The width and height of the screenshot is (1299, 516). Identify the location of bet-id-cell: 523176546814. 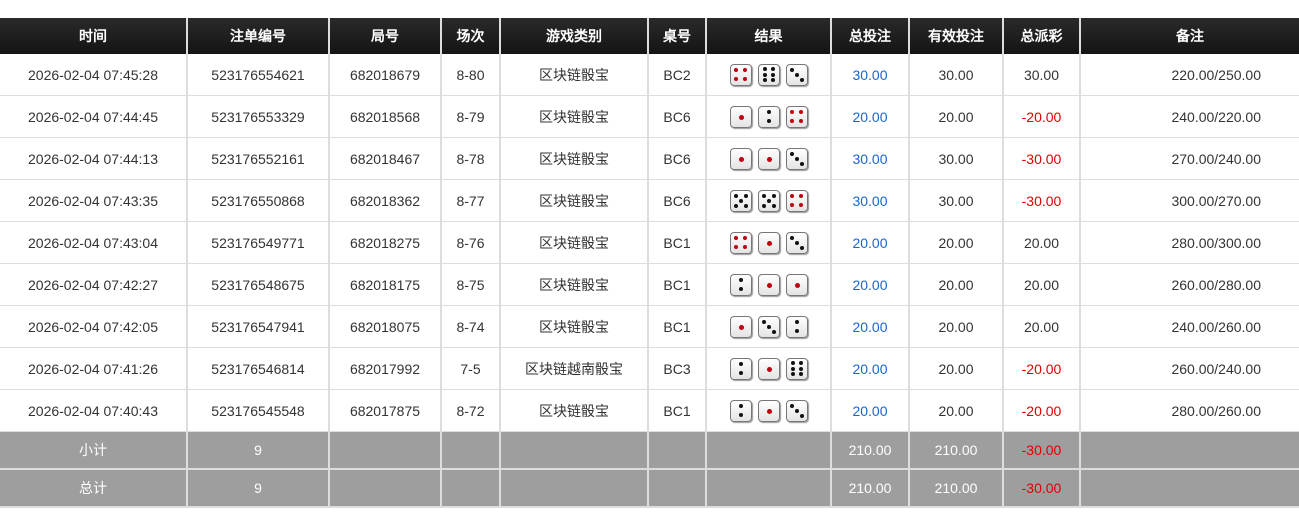
(257, 368).